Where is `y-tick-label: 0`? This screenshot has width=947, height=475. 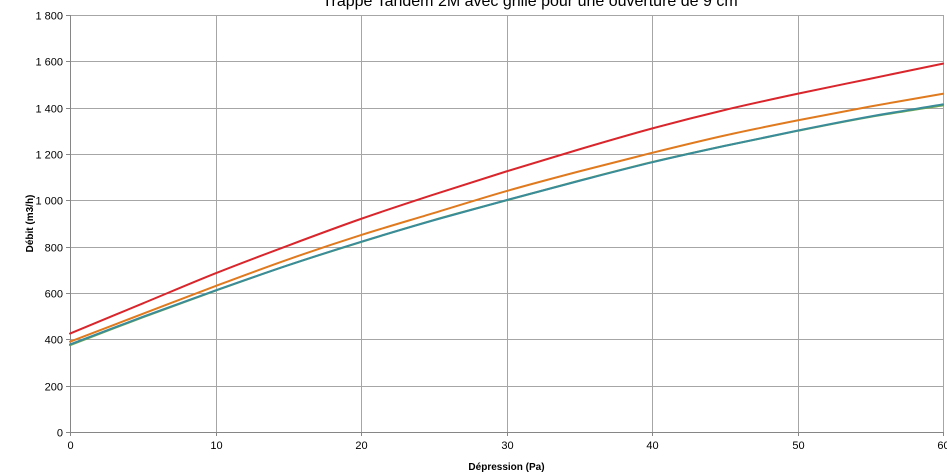 y-tick-label: 0 is located at coordinates (60, 434).